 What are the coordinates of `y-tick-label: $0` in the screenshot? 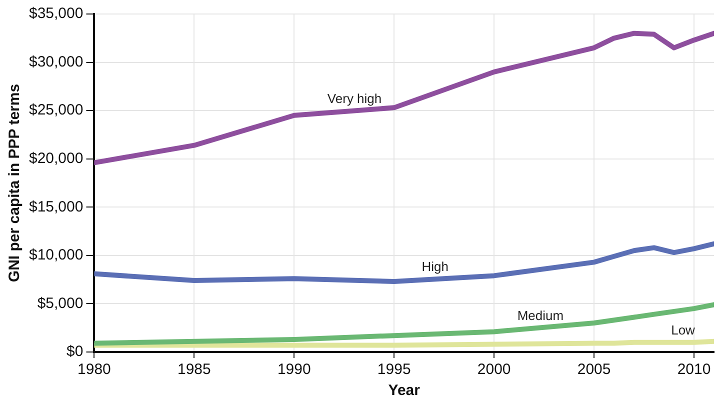 It's located at (75, 351).